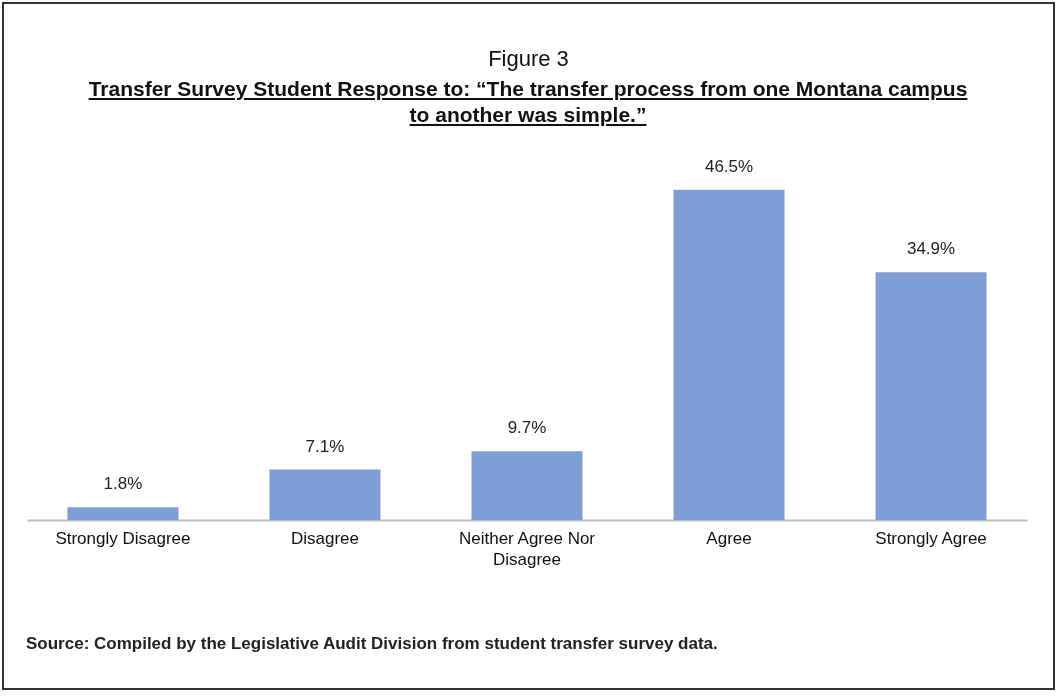 This screenshot has width=1061, height=696. What do you see at coordinates (528, 59) in the screenshot?
I see `chart-title: Figure 3` at bounding box center [528, 59].